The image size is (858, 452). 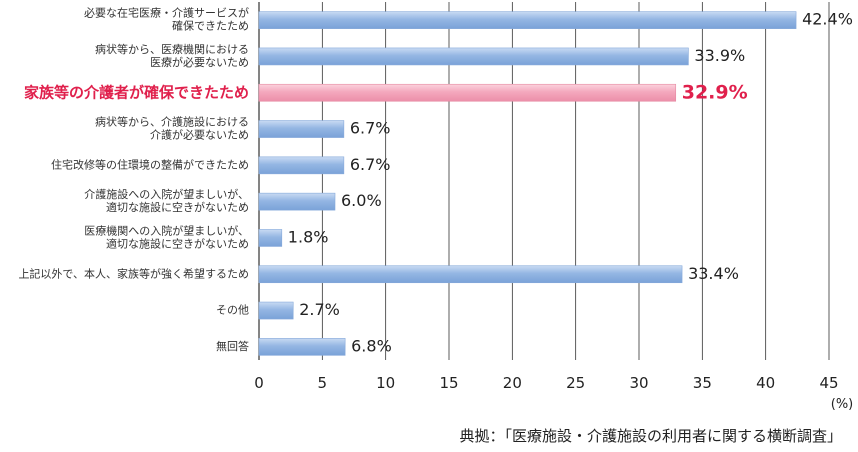 I want to click on value-label: 2.7%, so click(x=319, y=309).